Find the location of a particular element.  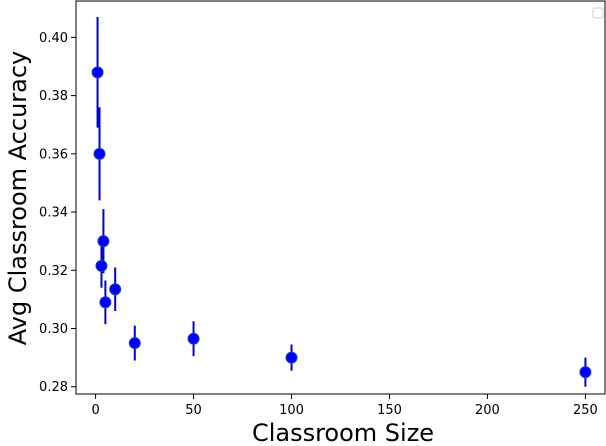

x-tick-label: 200 is located at coordinates (487, 410).